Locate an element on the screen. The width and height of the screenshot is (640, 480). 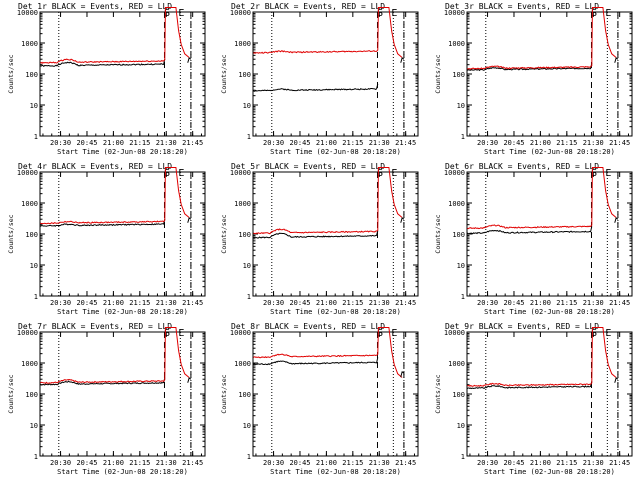
chart-title: Det 7r BLACK = Events, RED = LLD is located at coordinates (95, 326).